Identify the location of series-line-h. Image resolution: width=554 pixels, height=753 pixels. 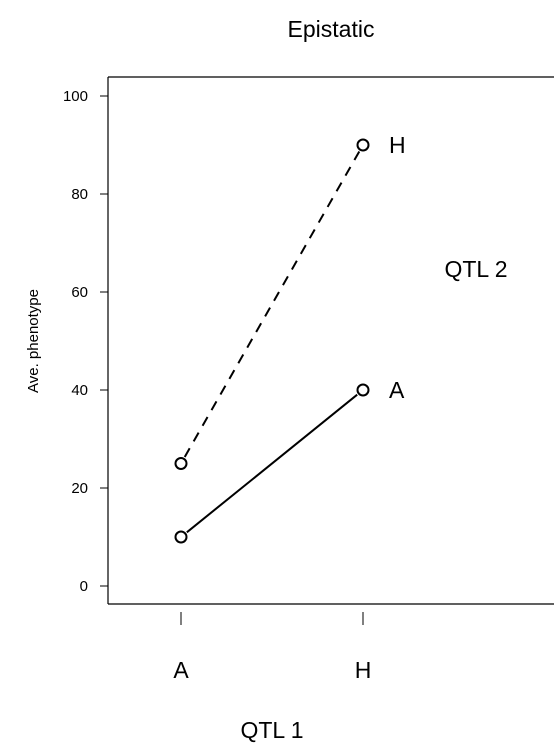
(272, 304).